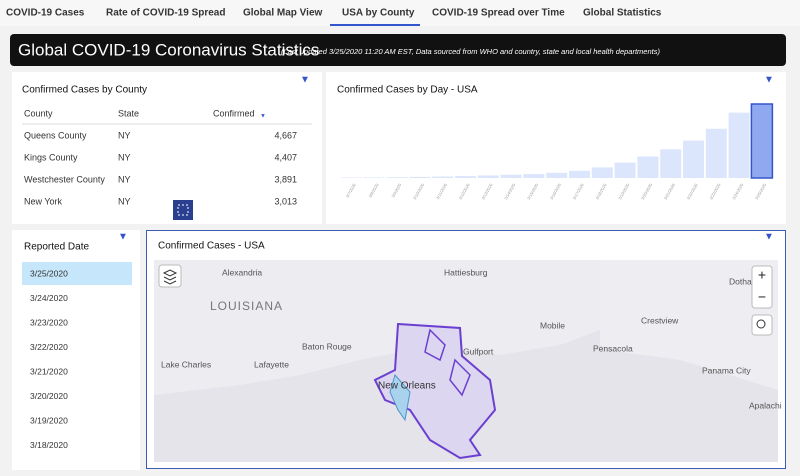 This screenshot has height=476, width=800. I want to click on region-border, so click(447, 362).